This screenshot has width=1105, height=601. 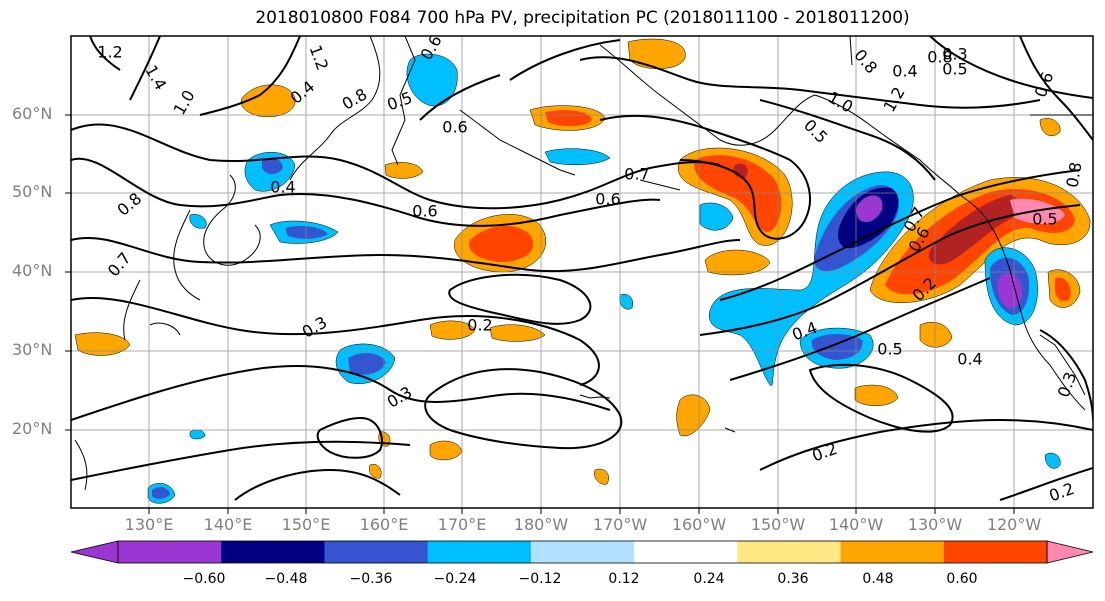 I want to click on colorbar-tick: −0.12, so click(x=540, y=579).